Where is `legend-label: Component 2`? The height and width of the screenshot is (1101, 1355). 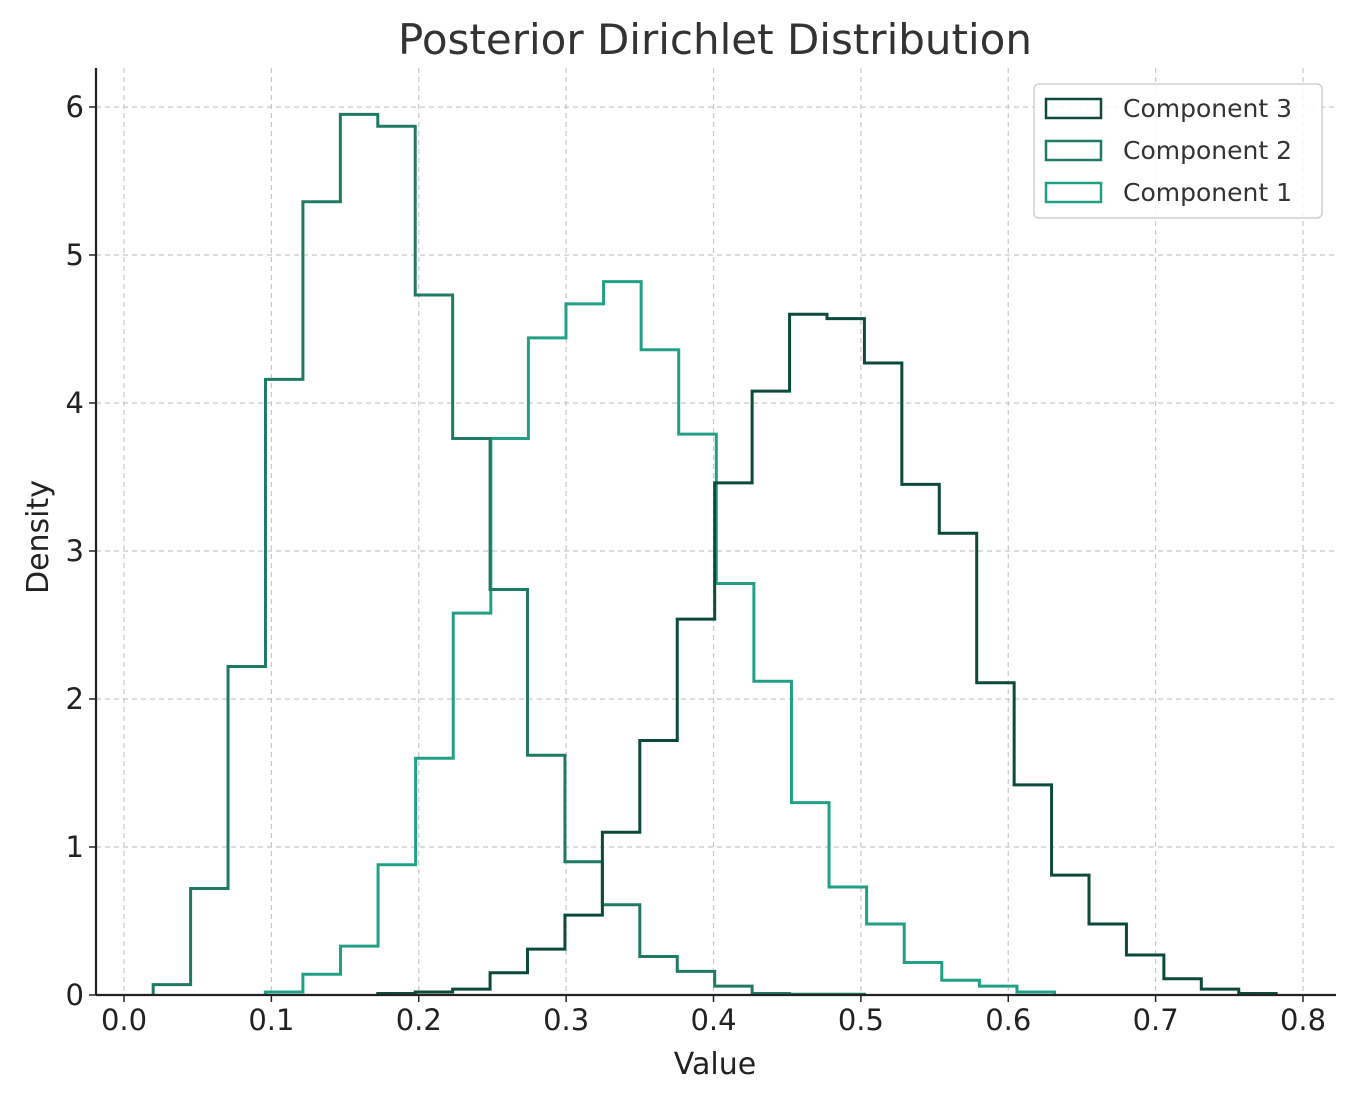 legend-label: Component 2 is located at coordinates (1207, 150).